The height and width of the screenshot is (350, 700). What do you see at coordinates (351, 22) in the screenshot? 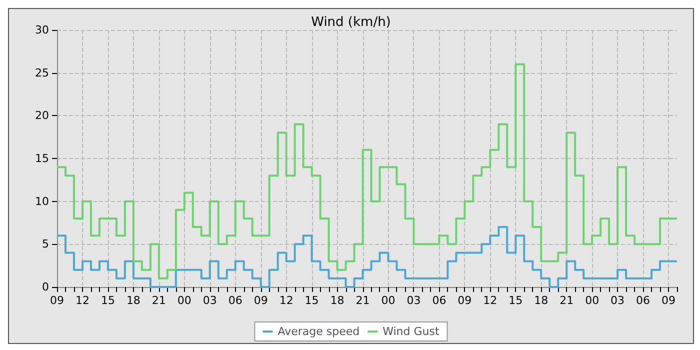
I see `chart-title: Wind (km/h)` at bounding box center [351, 22].